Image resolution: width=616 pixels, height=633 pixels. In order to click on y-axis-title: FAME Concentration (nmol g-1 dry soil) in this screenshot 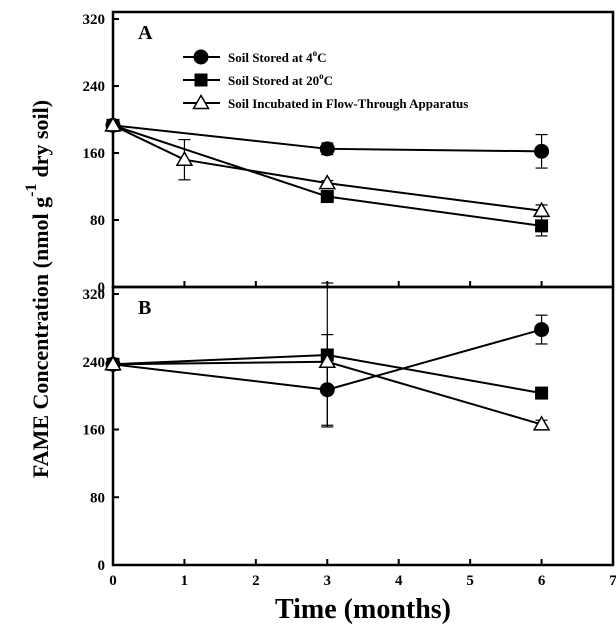, I will do `click(38, 289)`.